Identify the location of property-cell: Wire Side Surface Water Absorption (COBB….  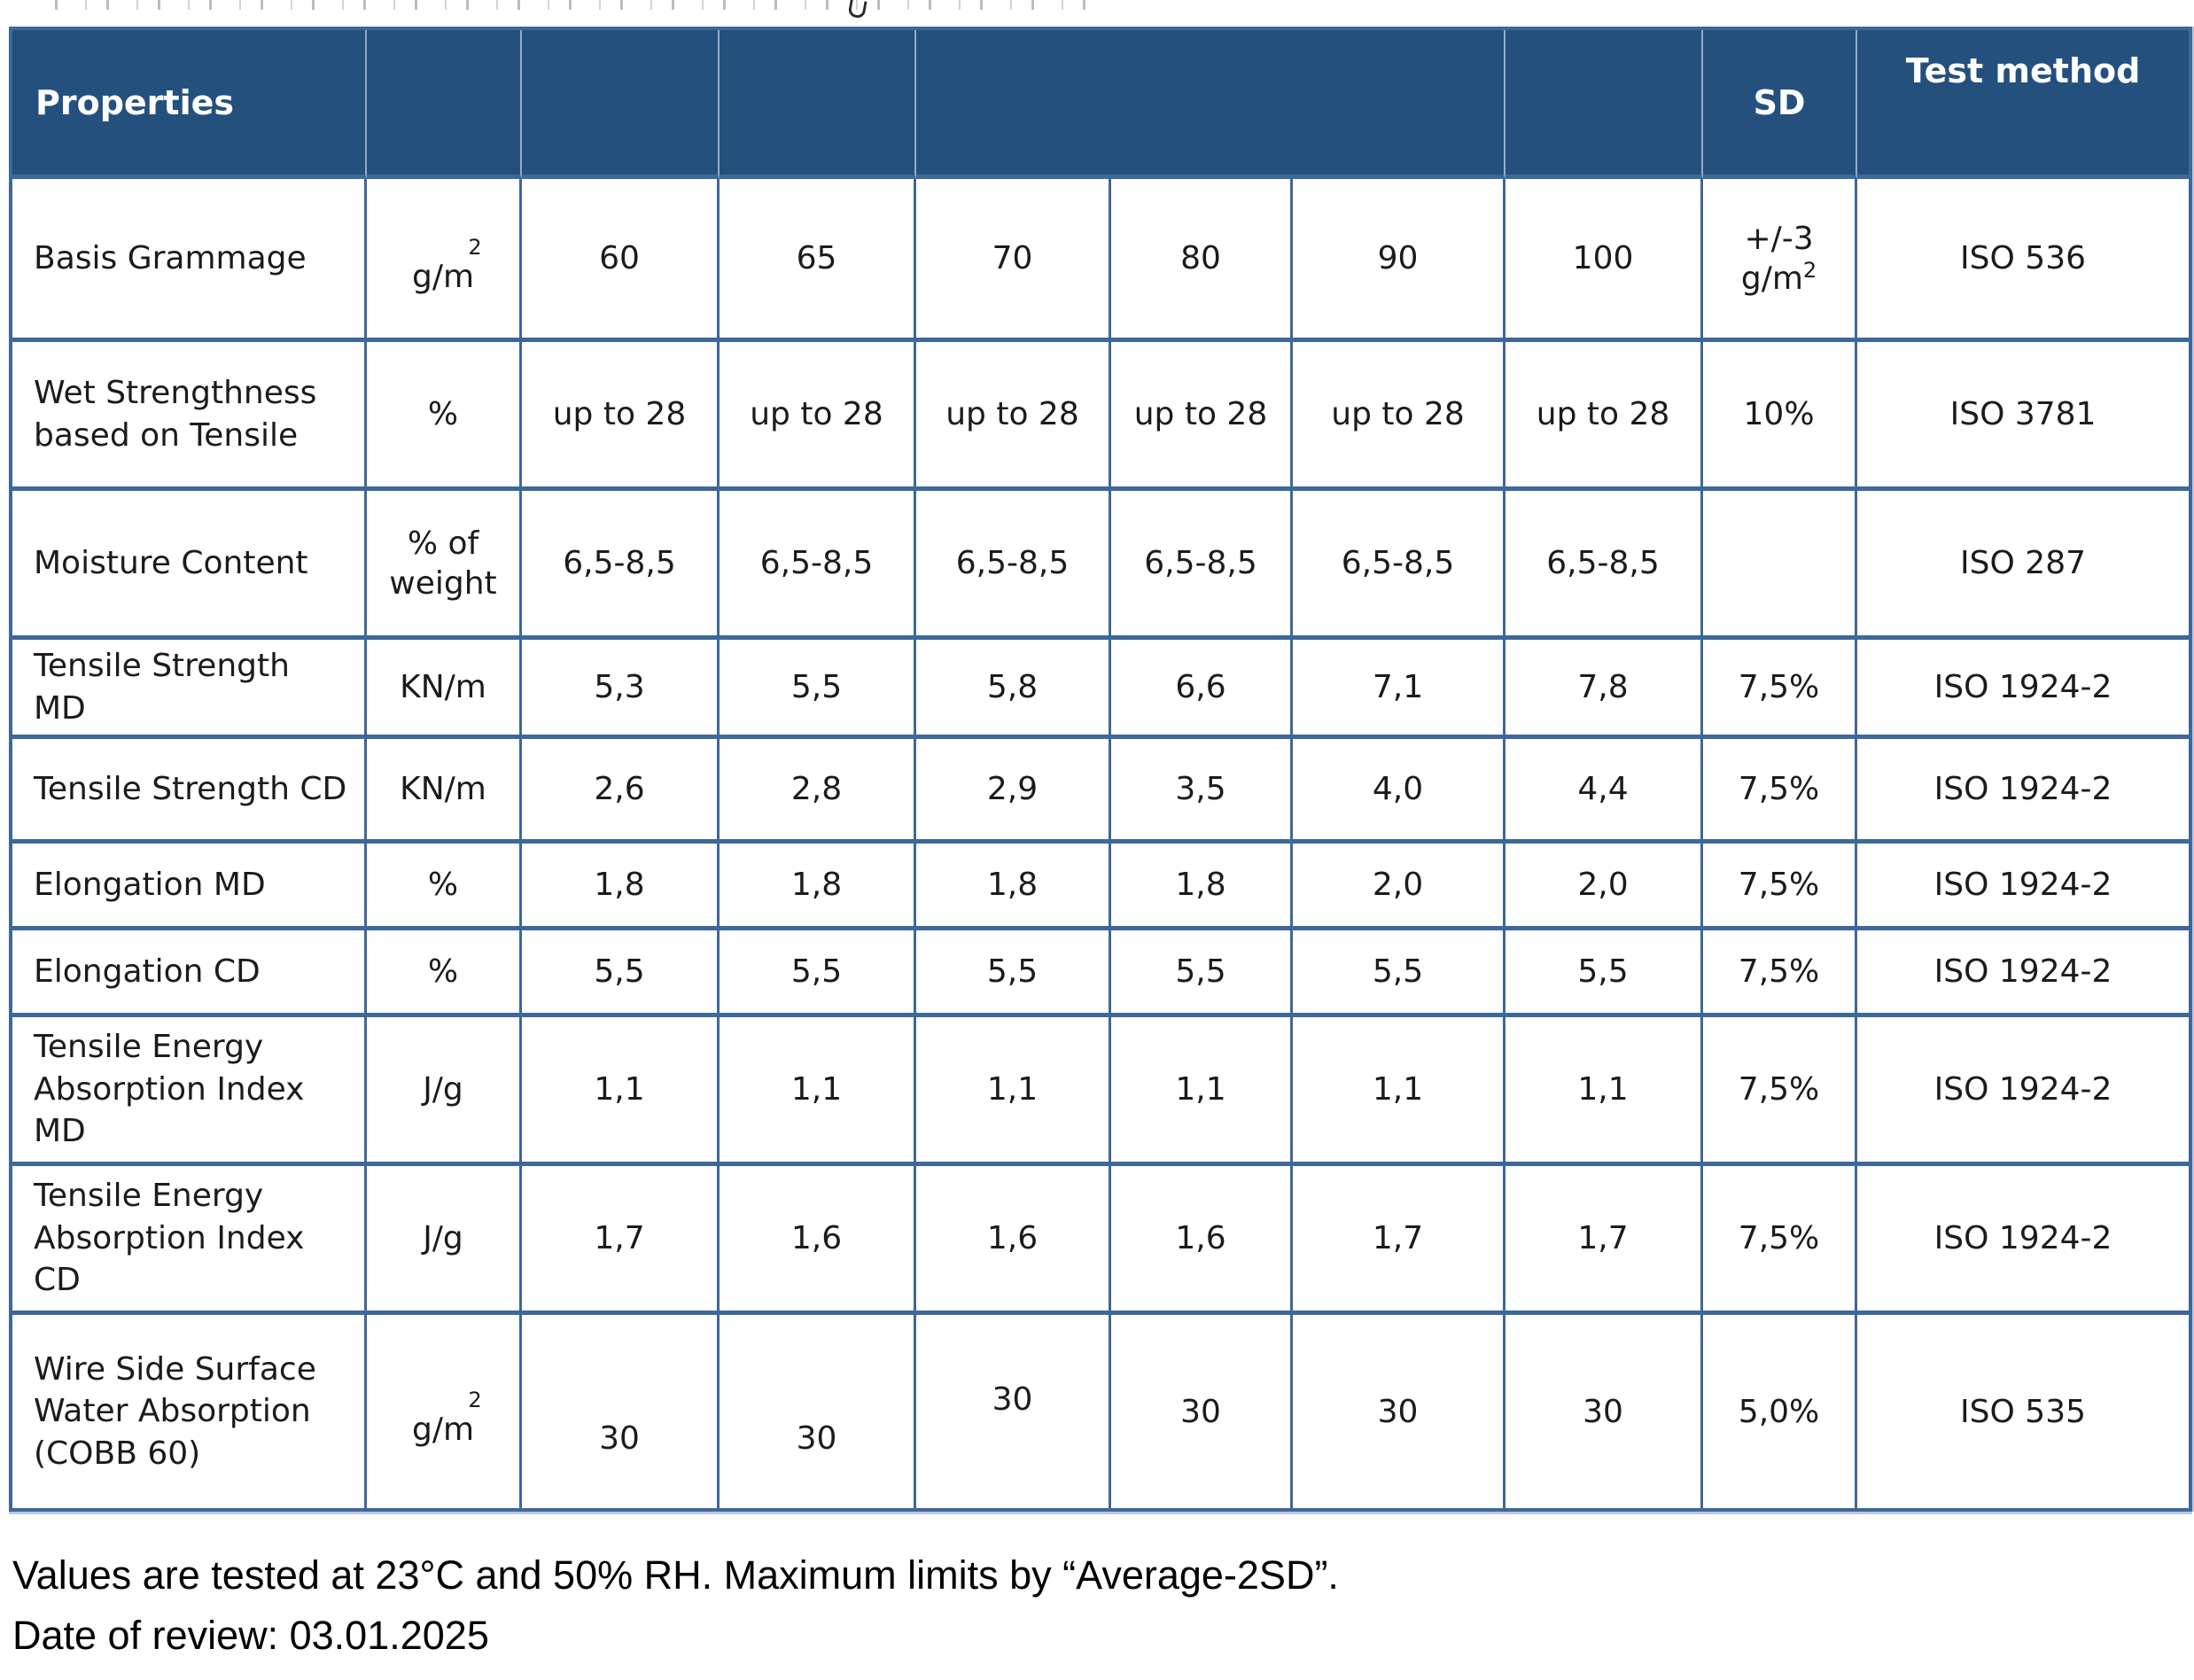
(189, 1412).